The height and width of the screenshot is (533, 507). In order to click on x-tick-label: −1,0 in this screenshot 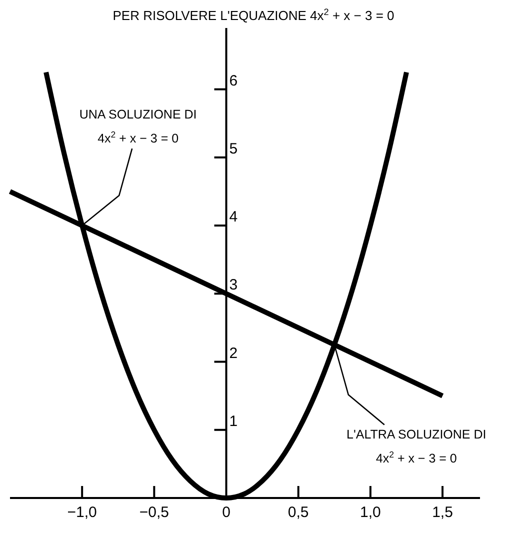, I will do `click(82, 512)`.